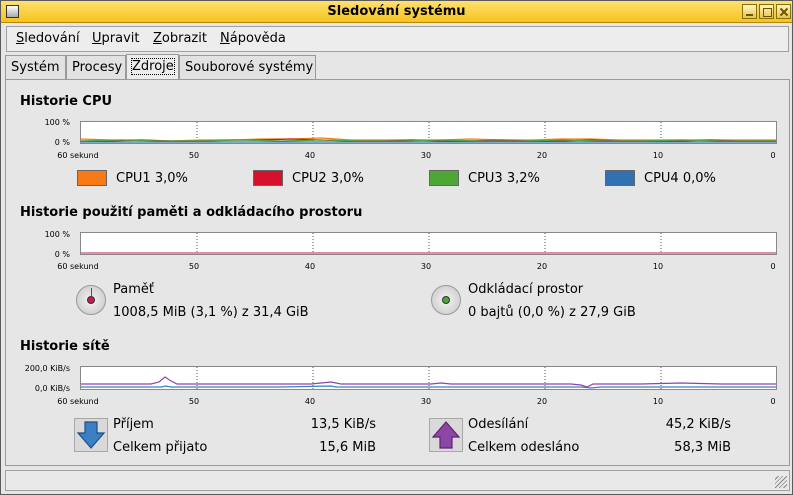 The height and width of the screenshot is (495, 793). I want to click on cpu3-line, so click(428, 140).